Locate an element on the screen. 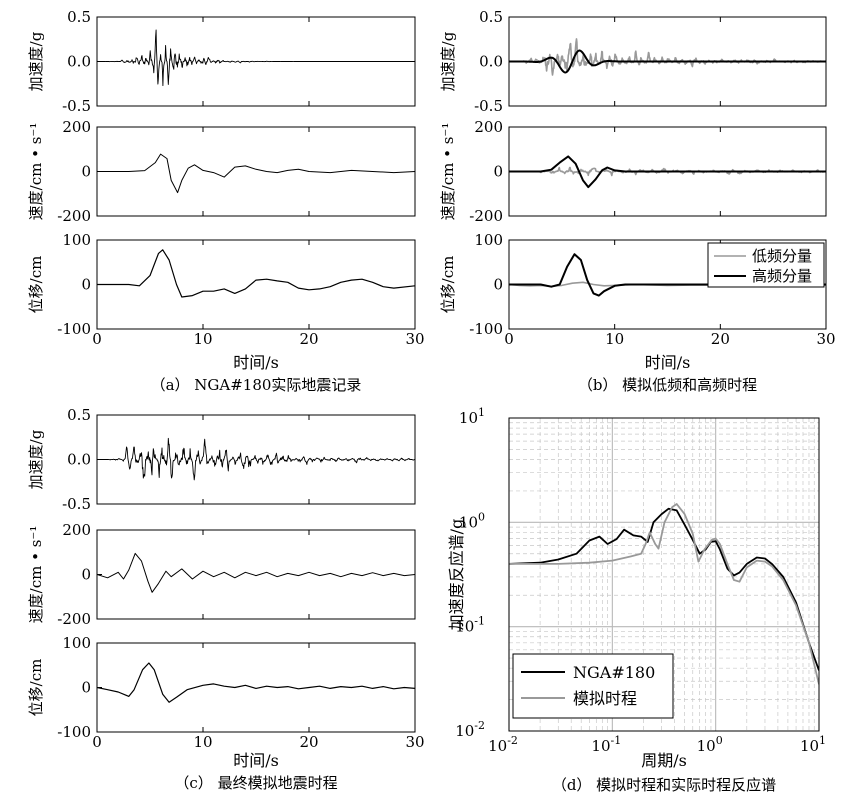  x-tick-label: 10⁰ is located at coordinates (710, 744).